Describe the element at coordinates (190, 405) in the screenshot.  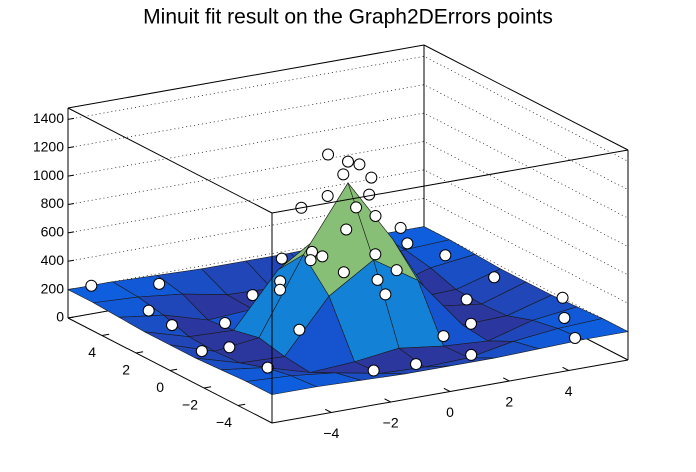
I see `y-tick-label: −2` at that location.